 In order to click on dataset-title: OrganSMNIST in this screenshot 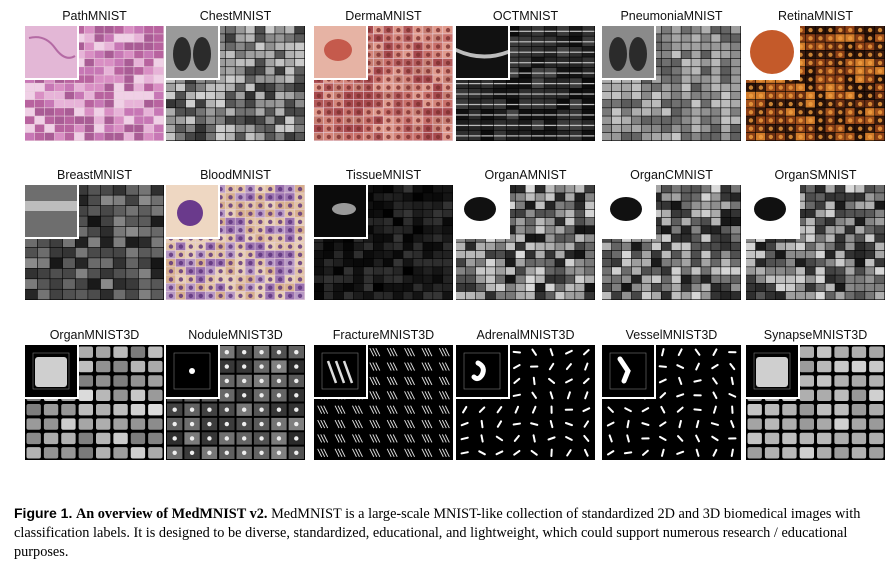, I will do `click(805, 175)`.